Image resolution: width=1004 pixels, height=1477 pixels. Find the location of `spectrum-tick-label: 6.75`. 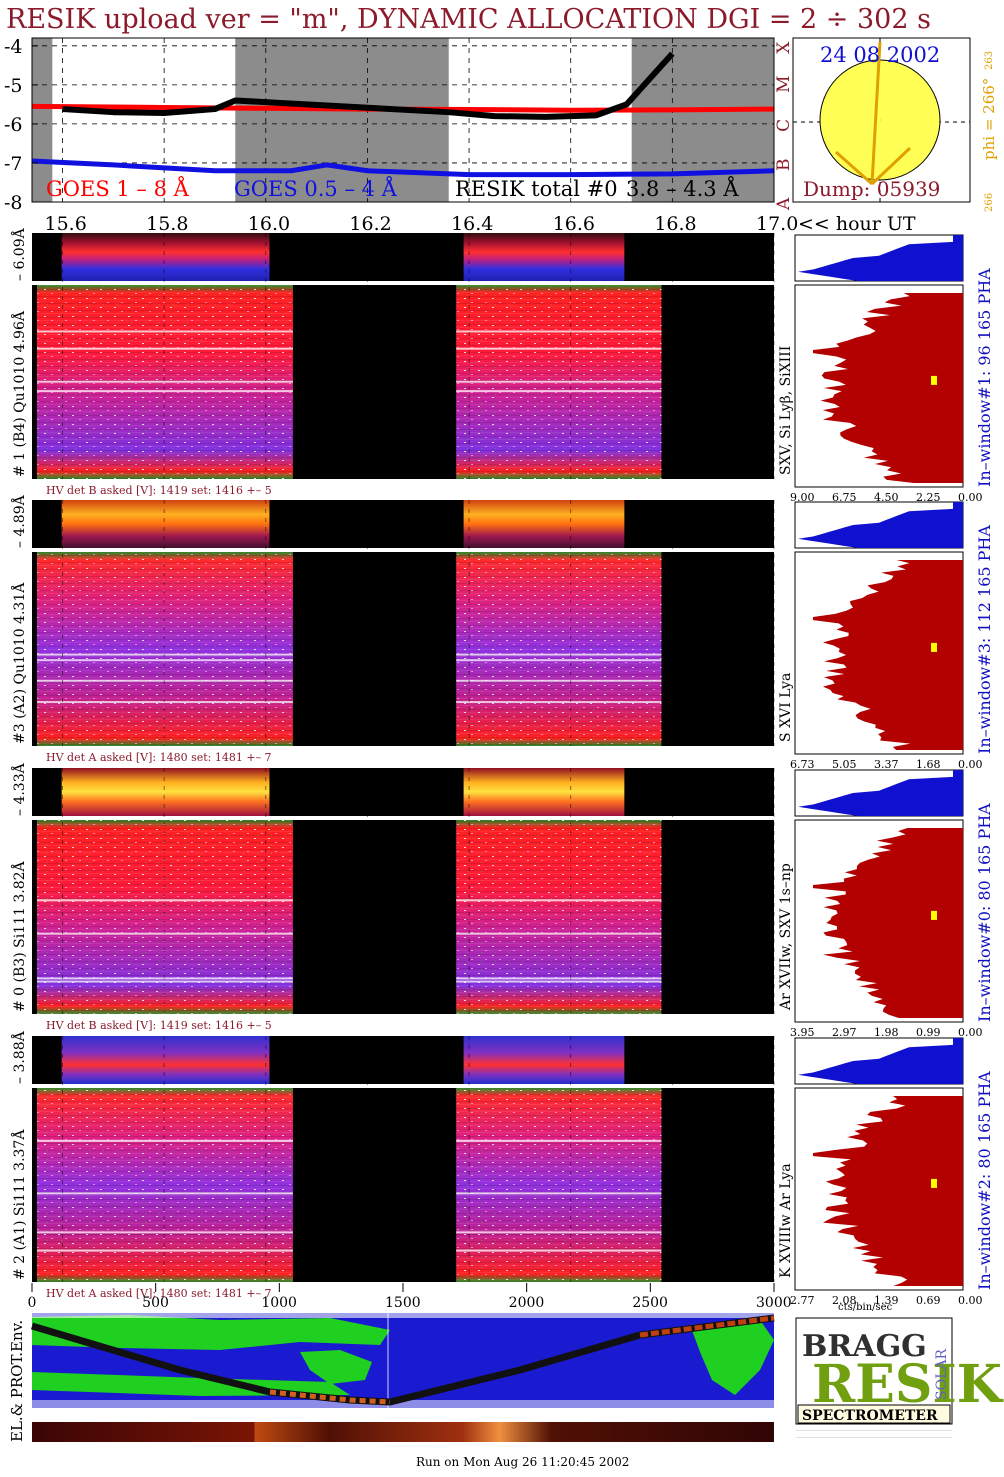

spectrum-tick-label: 6.75 is located at coordinates (844, 497).